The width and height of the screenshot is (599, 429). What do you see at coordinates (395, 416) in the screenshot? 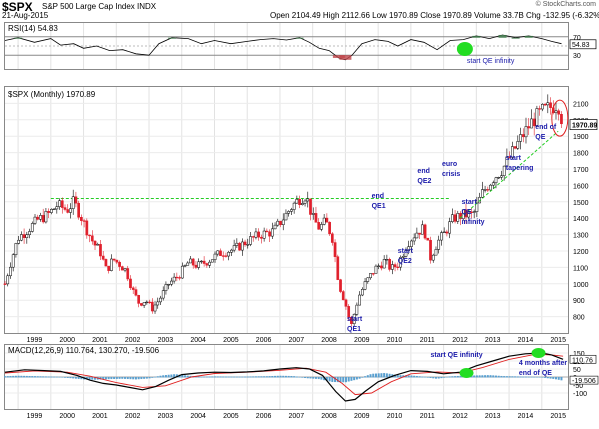
I see `x-tick-label: 2010` at bounding box center [395, 416].